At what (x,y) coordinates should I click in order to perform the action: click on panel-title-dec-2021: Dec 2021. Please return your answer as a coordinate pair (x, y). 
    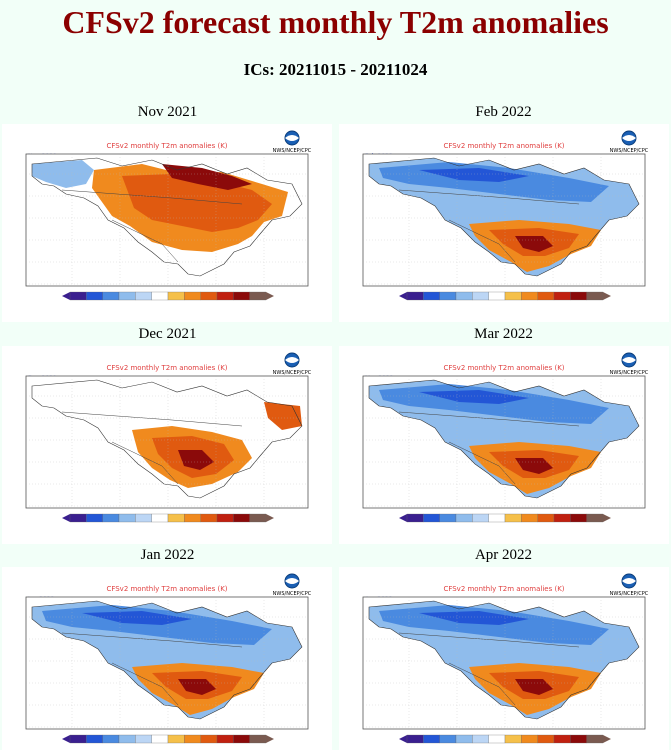
    Looking at the image, I should click on (167, 334).